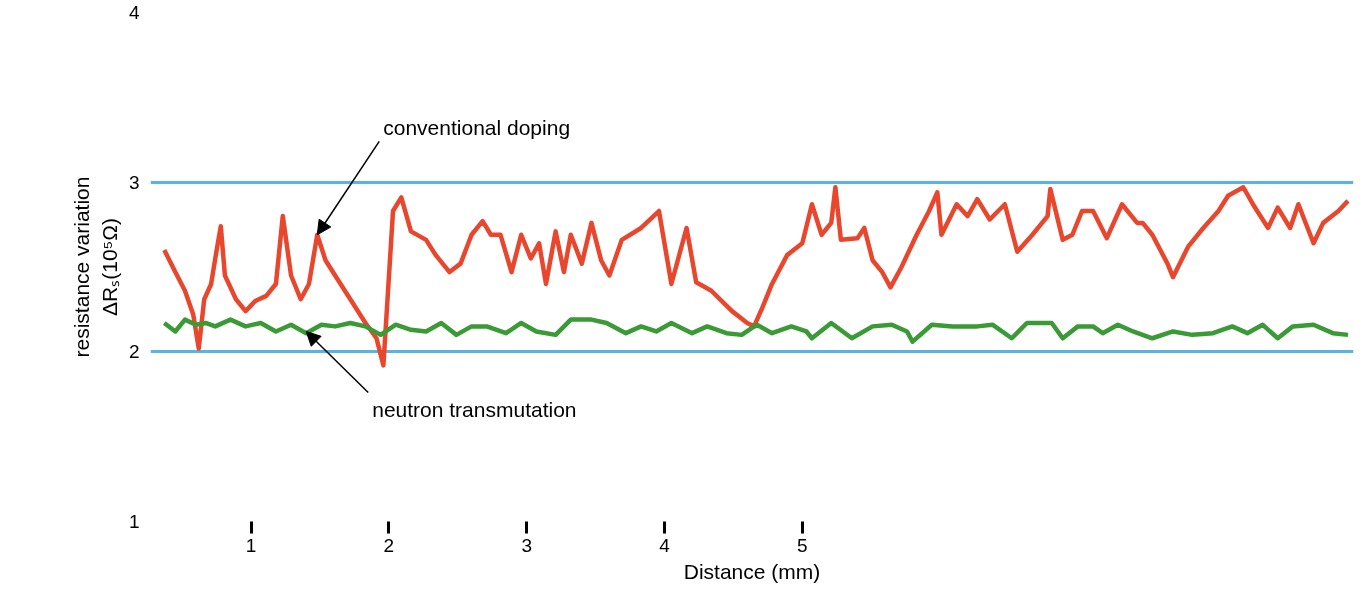 Image resolution: width=1363 pixels, height=591 pixels. What do you see at coordinates (477, 128) in the screenshot?
I see `annotation: conventional doping` at bounding box center [477, 128].